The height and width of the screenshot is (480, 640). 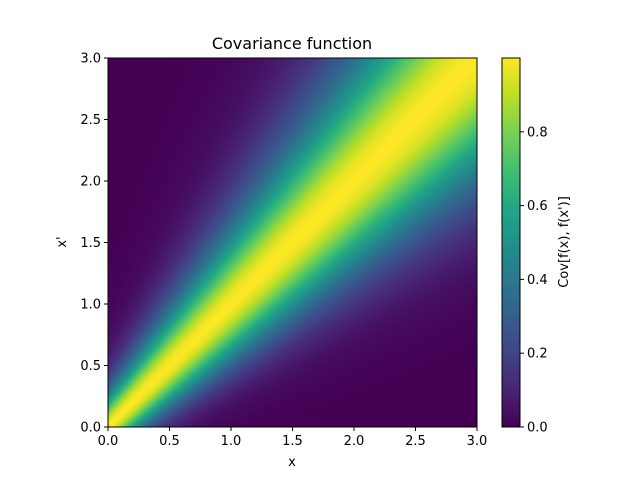 What do you see at coordinates (292, 462) in the screenshot?
I see `x-axis-label: x` at bounding box center [292, 462].